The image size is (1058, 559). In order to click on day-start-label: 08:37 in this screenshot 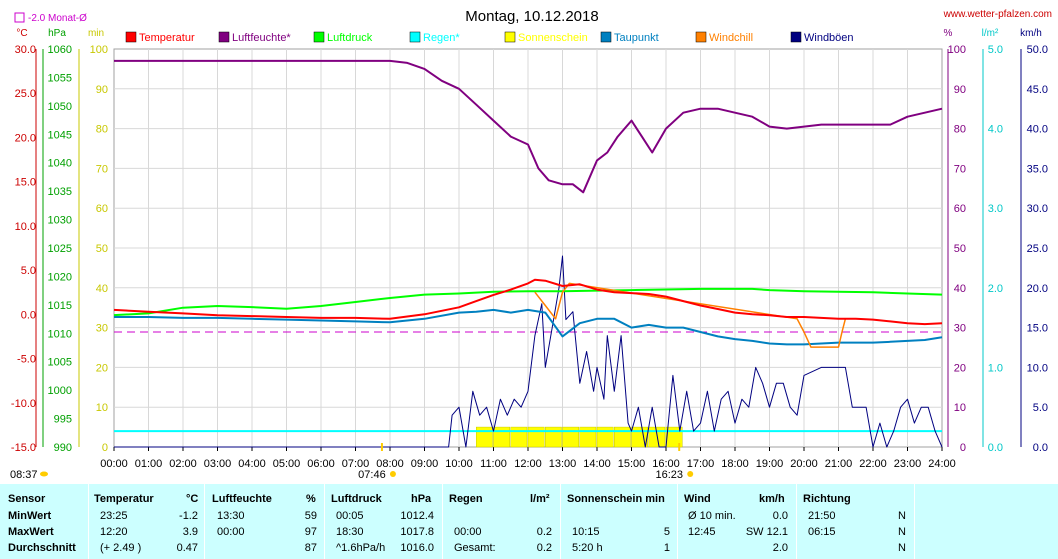, I will do `click(24, 475)`.